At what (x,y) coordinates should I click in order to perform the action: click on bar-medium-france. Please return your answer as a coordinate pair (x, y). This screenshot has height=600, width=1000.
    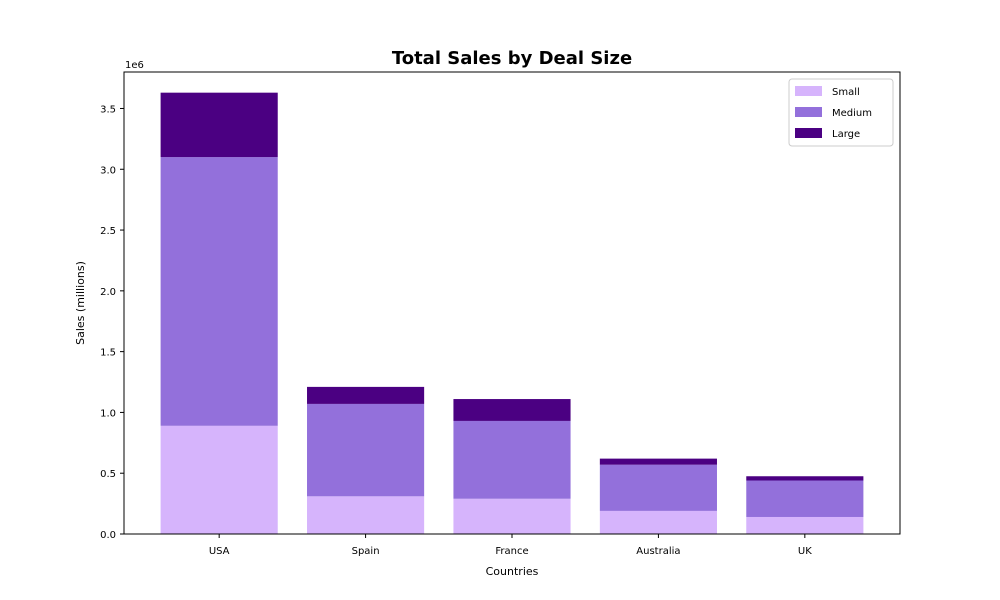
    Looking at the image, I should click on (512, 459).